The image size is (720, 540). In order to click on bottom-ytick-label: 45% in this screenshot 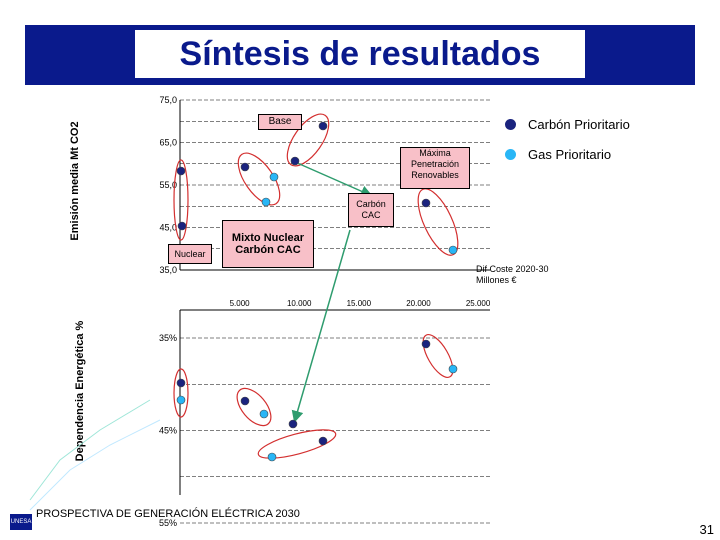, I will do `click(168, 431)`.